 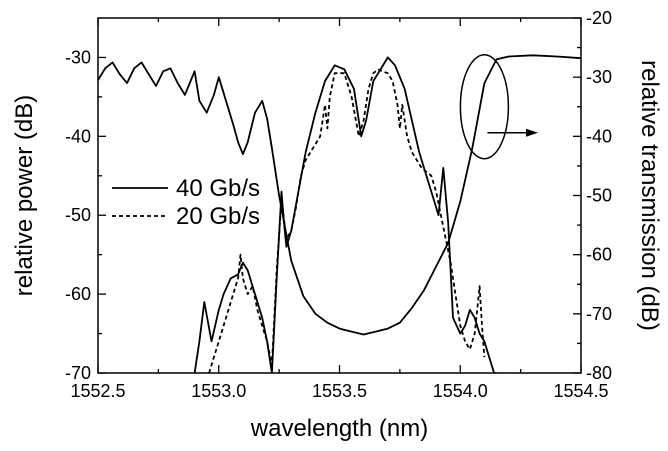 I want to click on annotation-ellipse-arrow, so click(x=498, y=107).